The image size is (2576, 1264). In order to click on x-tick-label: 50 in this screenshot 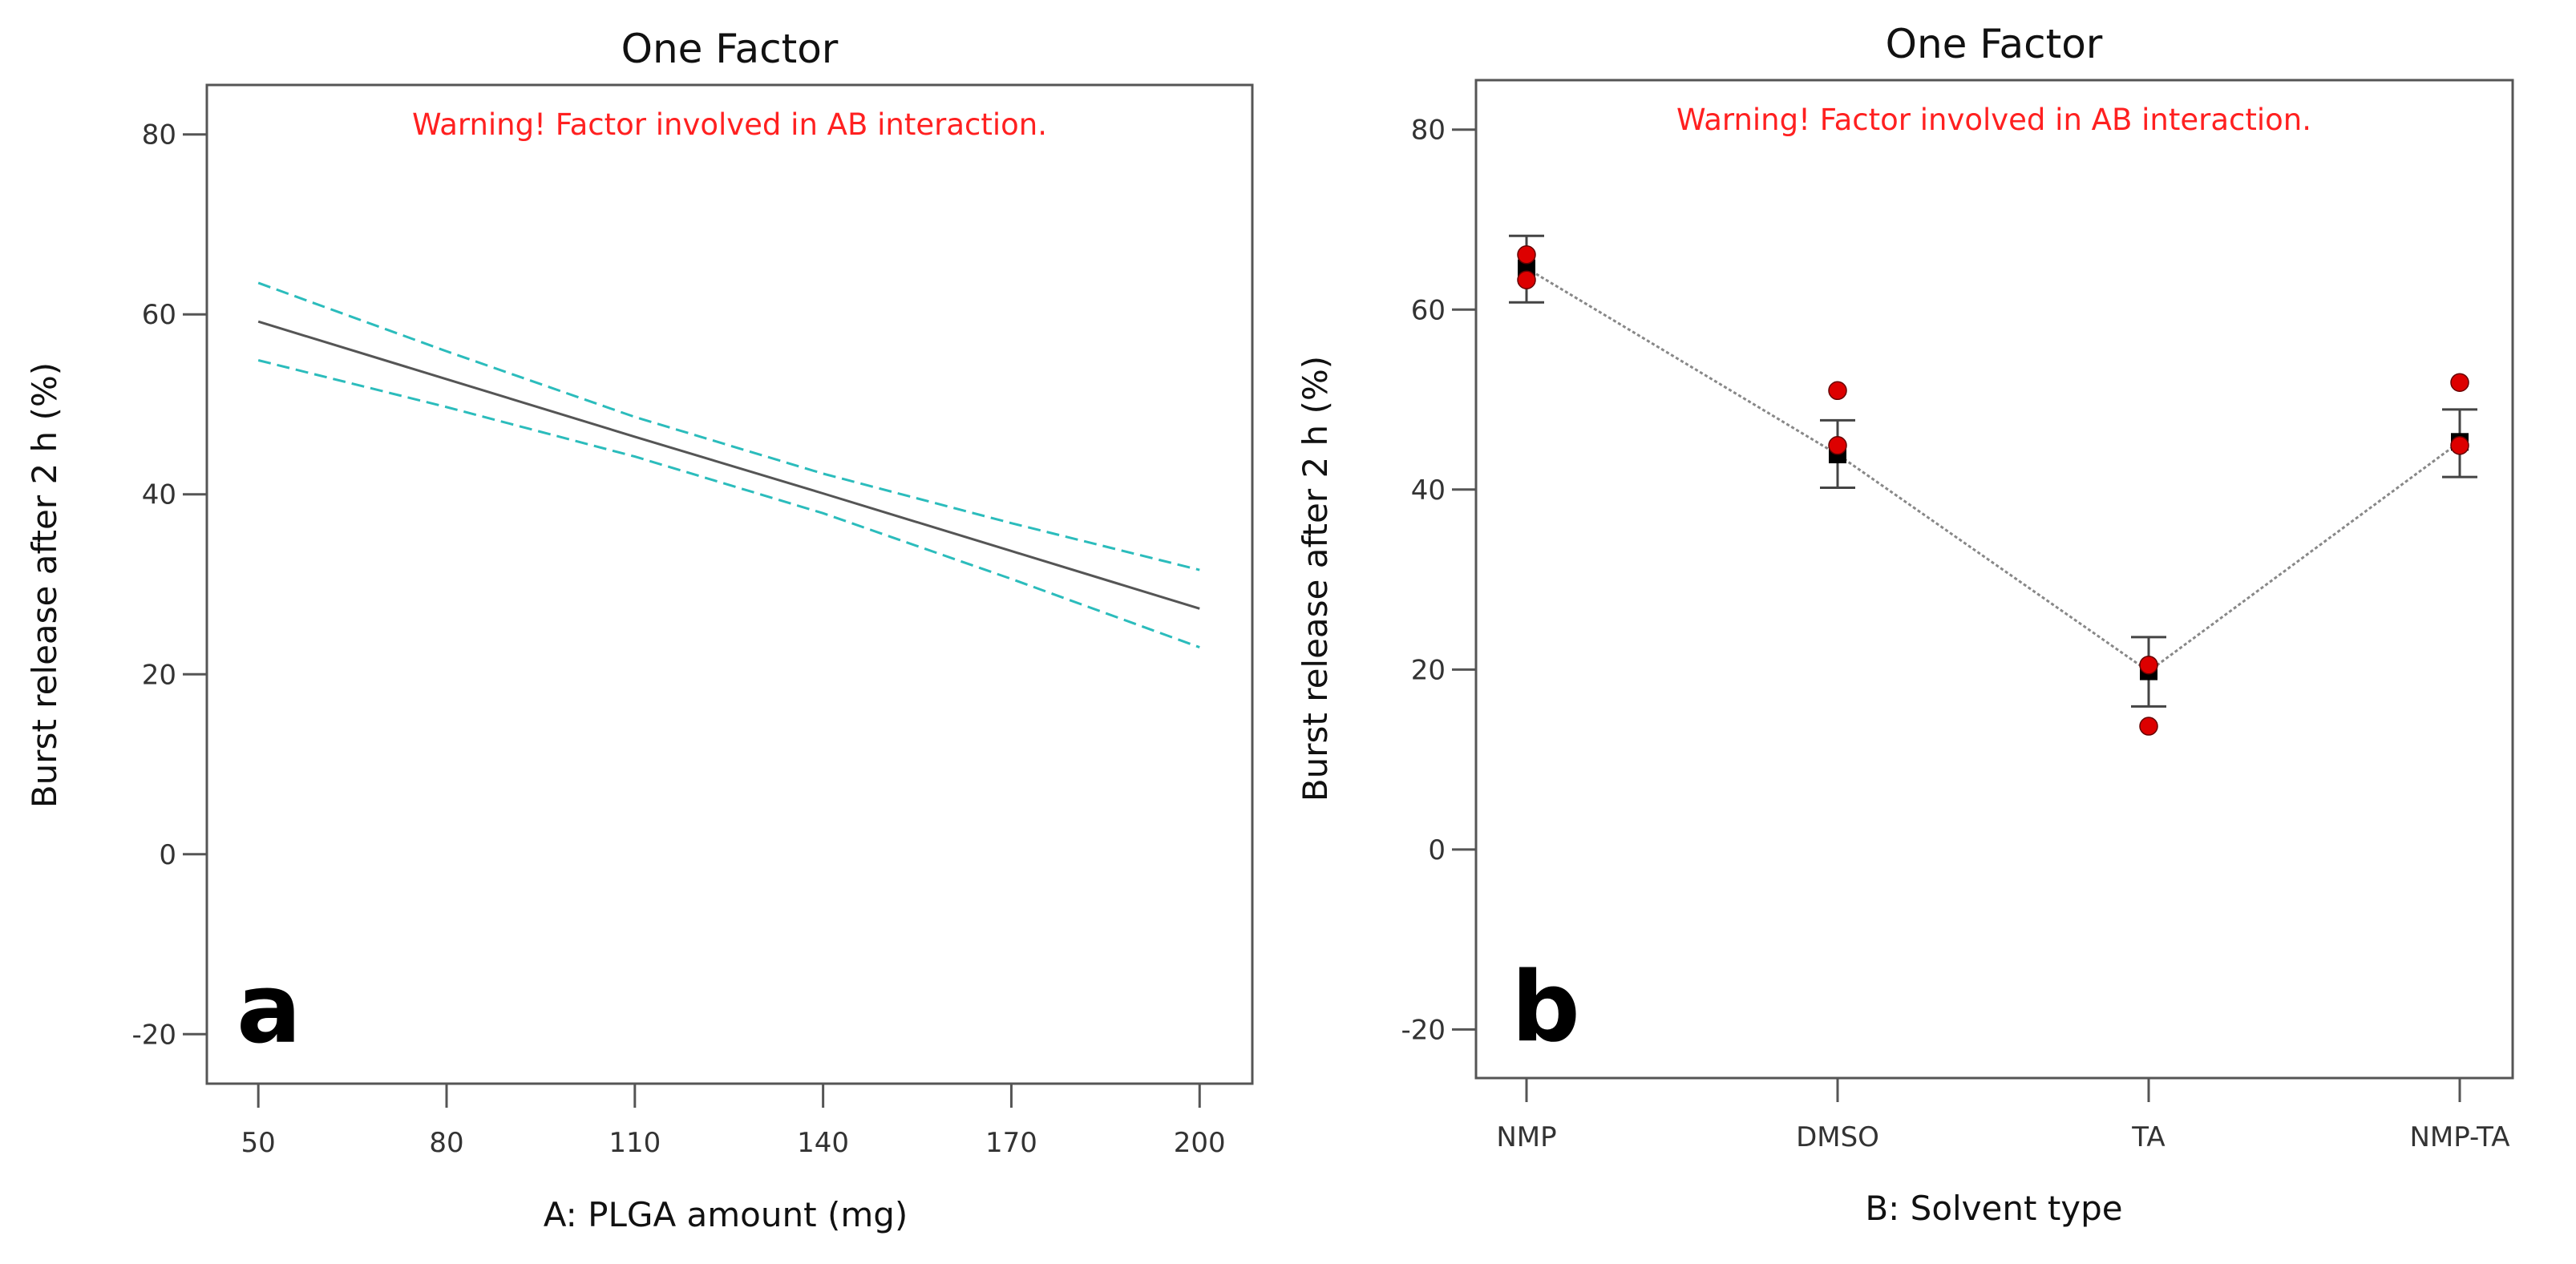, I will do `click(258, 1143)`.